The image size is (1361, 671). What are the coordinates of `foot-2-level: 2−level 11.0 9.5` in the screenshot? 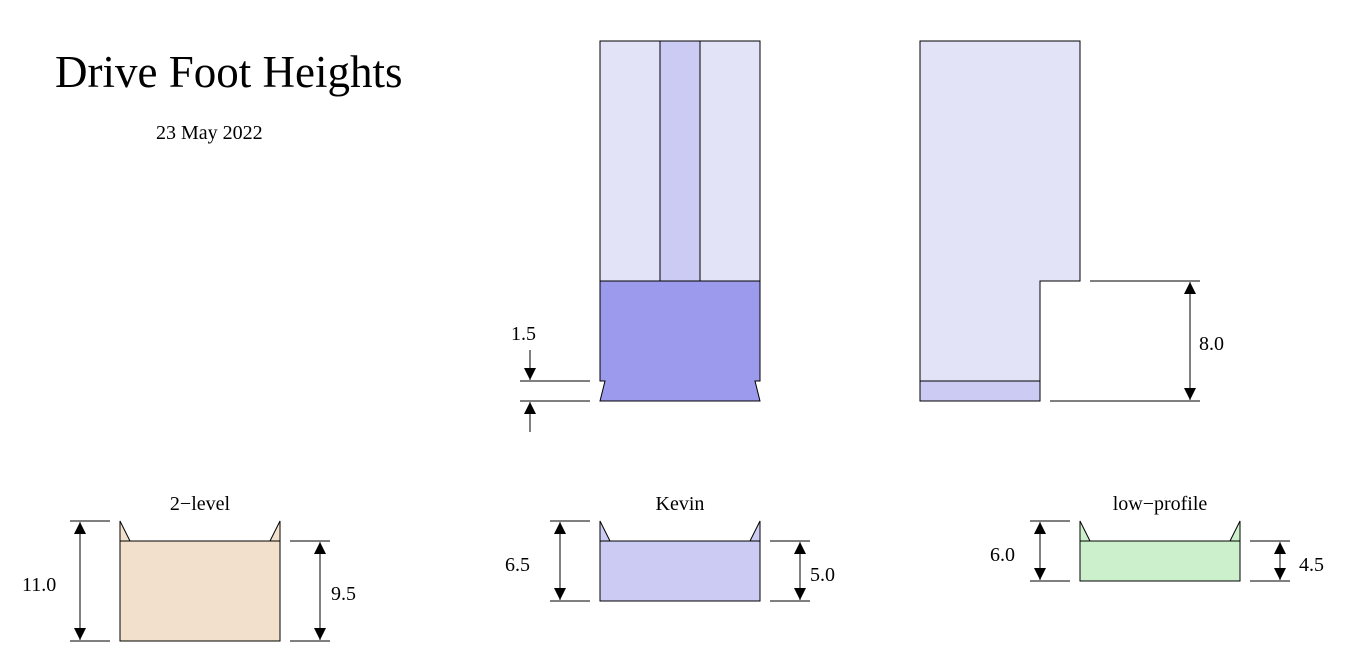 It's located at (189, 567).